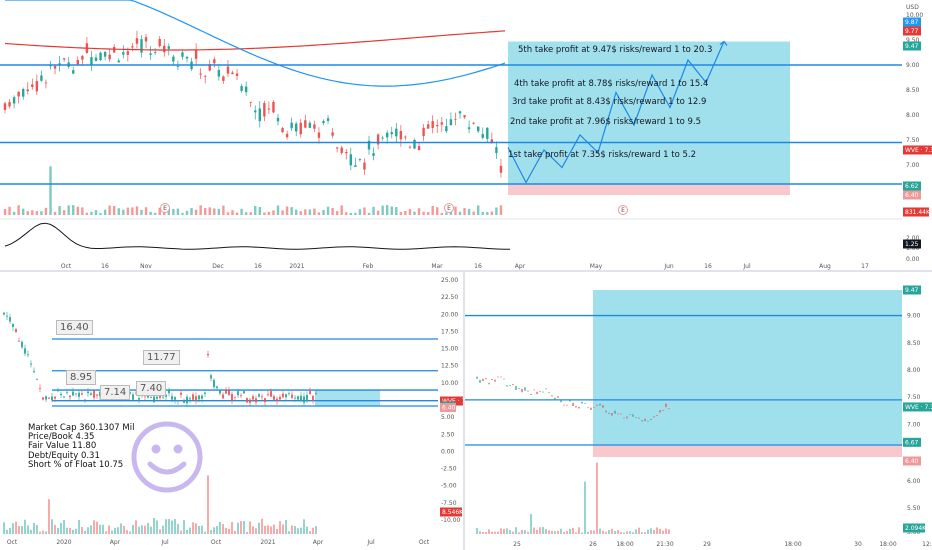 This screenshot has height=550, width=932. What do you see at coordinates (912, 461) in the screenshot?
I see `br-price-badge: 6.40` at bounding box center [912, 461].